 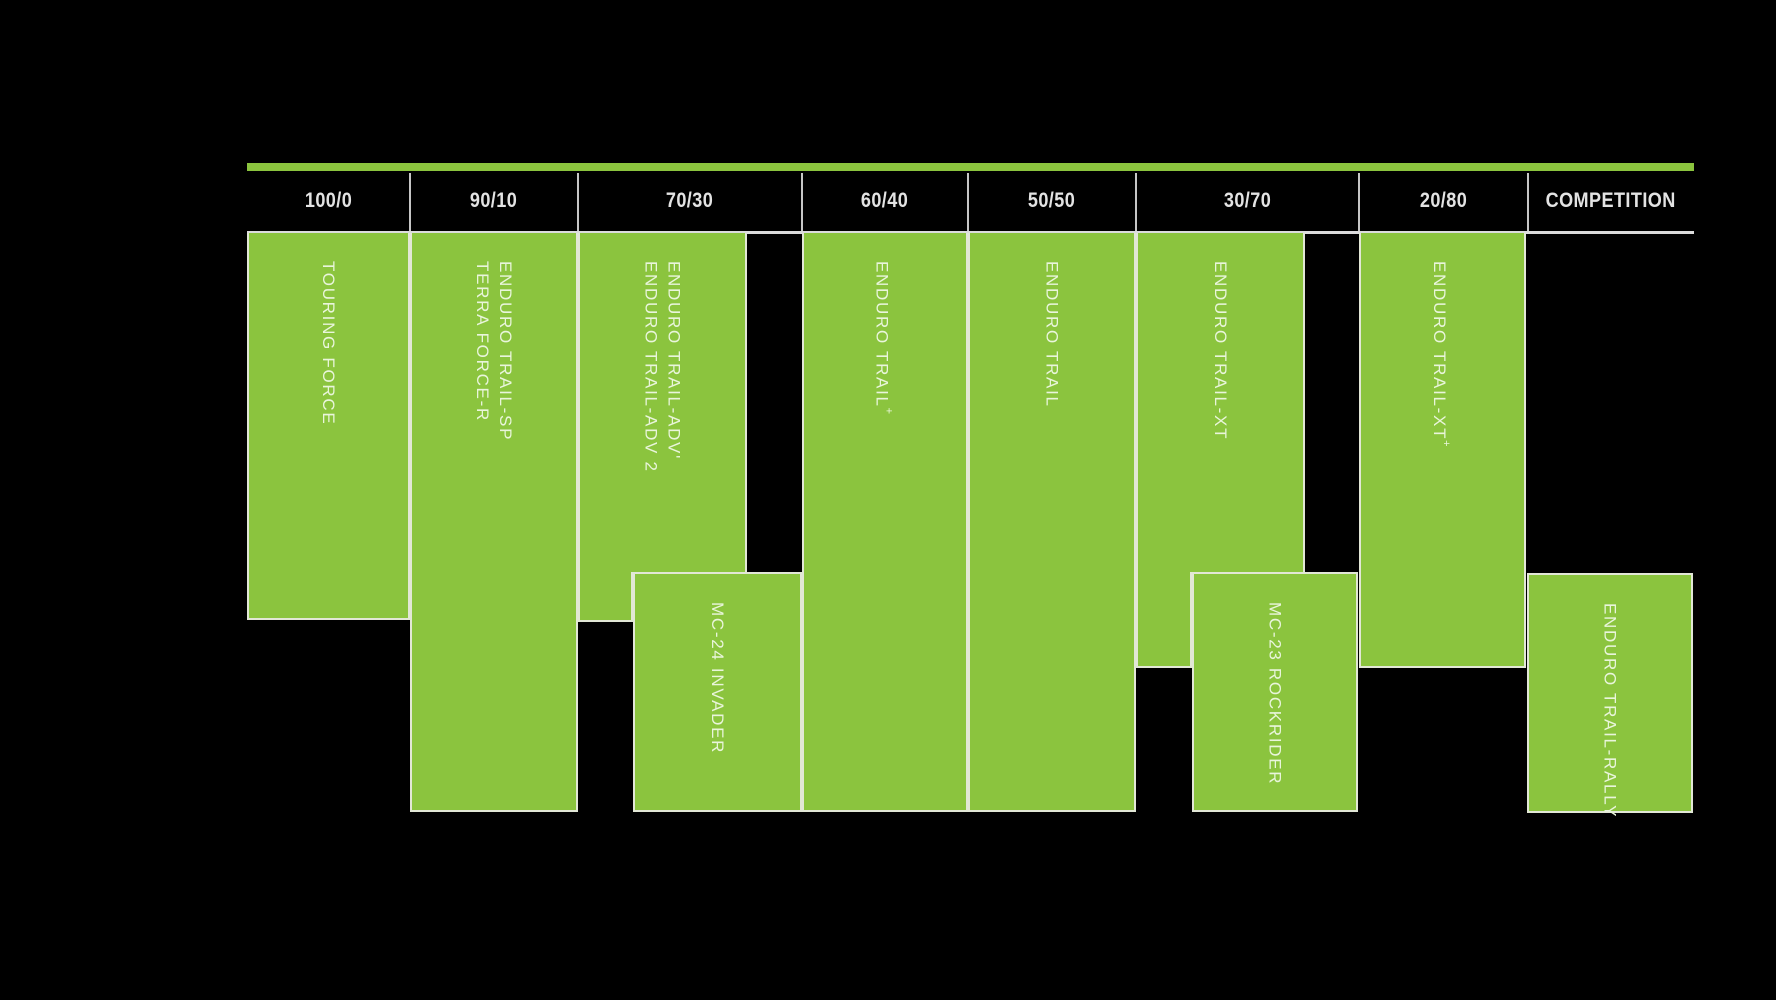 I want to click on product-bar-label: TOURING FORCE, so click(x=328, y=425).